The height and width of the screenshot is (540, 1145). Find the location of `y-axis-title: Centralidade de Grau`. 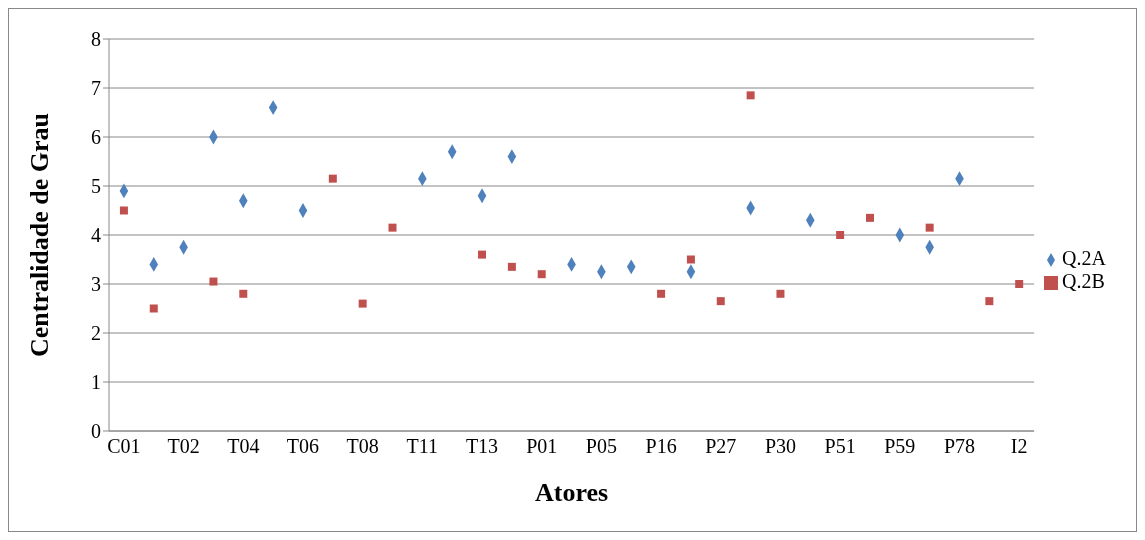

y-axis-title: Centralidade de Grau is located at coordinates (40, 235).